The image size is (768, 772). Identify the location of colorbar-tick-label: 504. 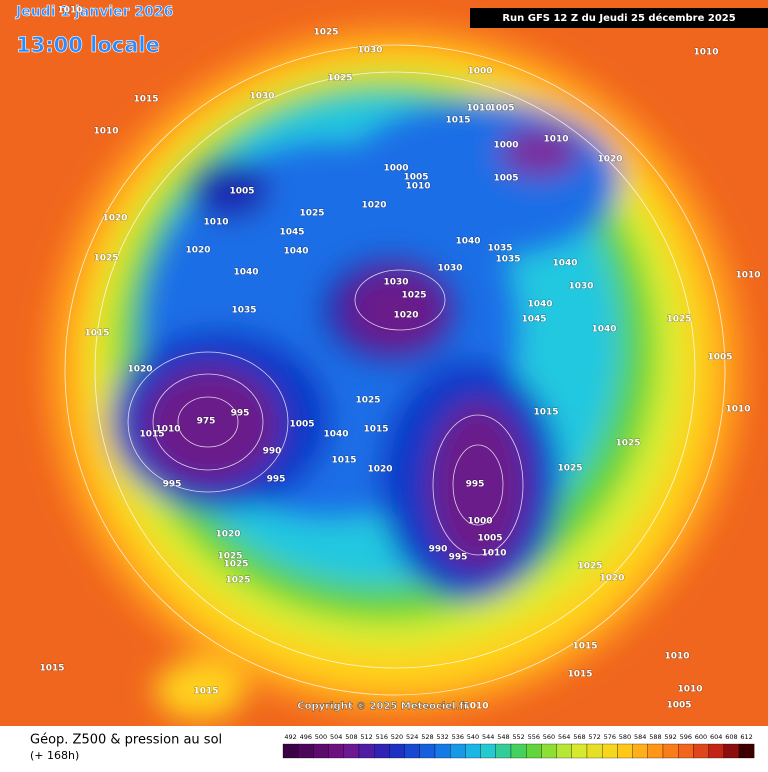
(336, 737).